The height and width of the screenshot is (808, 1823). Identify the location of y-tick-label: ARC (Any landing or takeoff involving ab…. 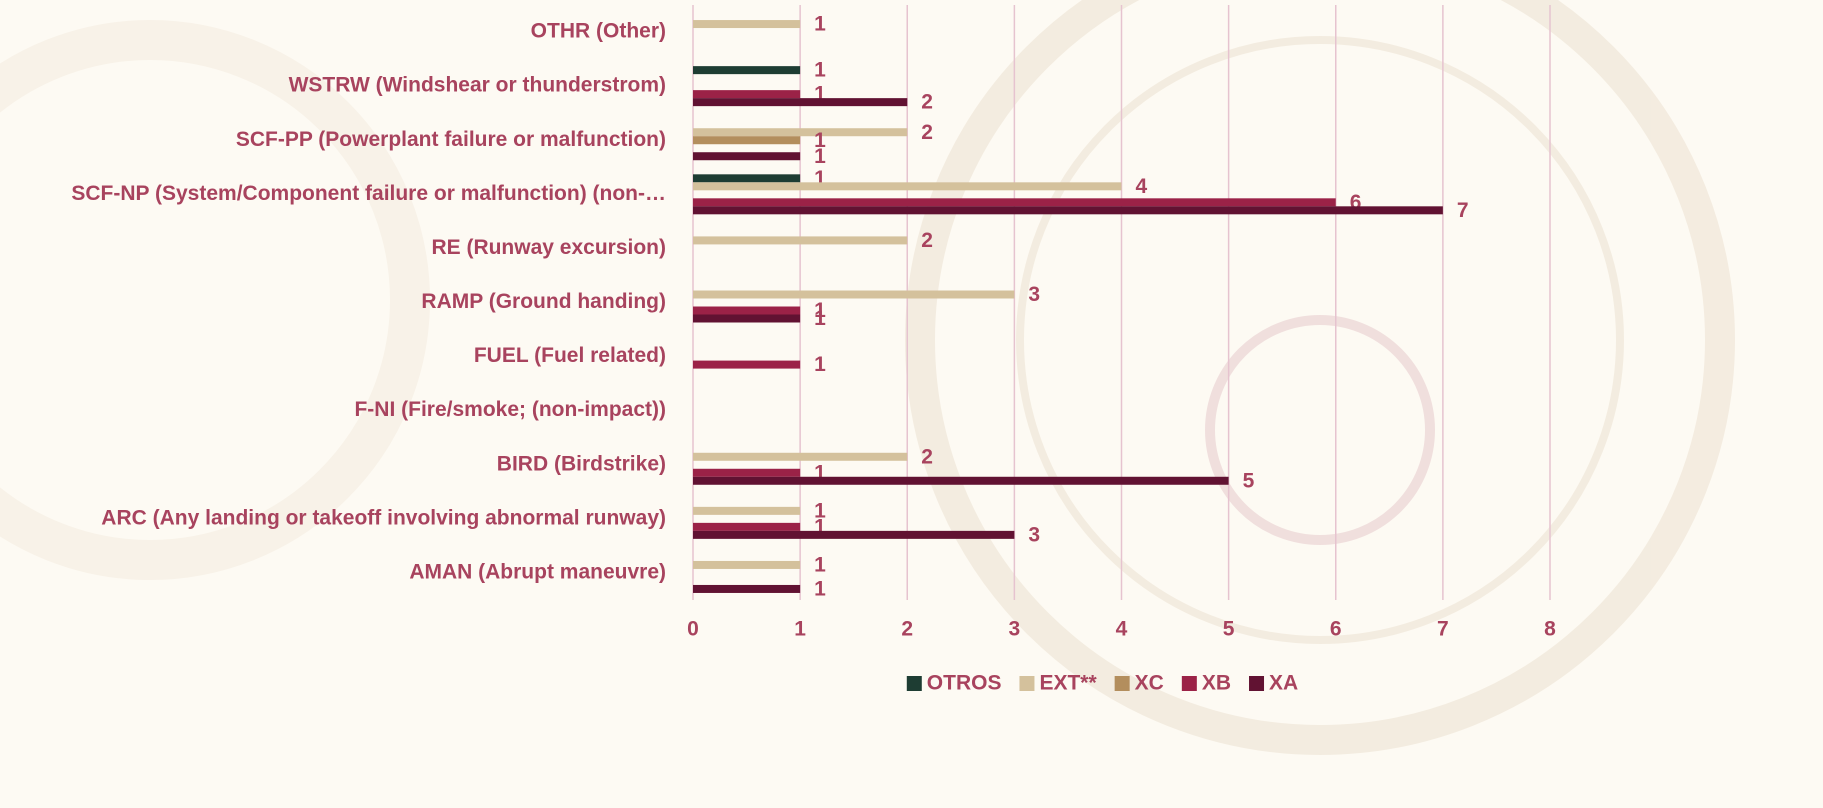
(383, 517).